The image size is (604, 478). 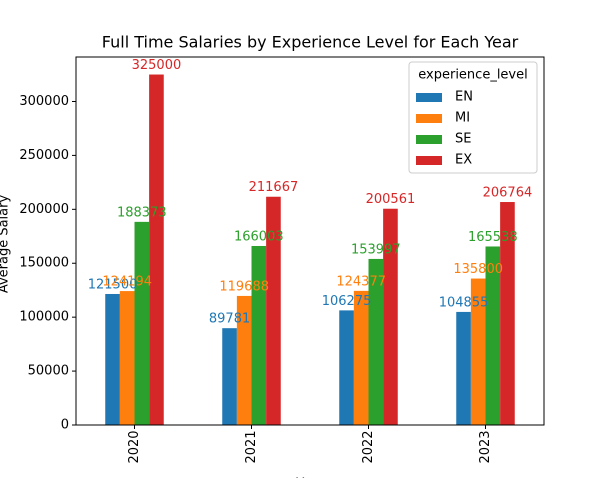 What do you see at coordinates (361, 281) in the screenshot?
I see `data-label: 124377` at bounding box center [361, 281].